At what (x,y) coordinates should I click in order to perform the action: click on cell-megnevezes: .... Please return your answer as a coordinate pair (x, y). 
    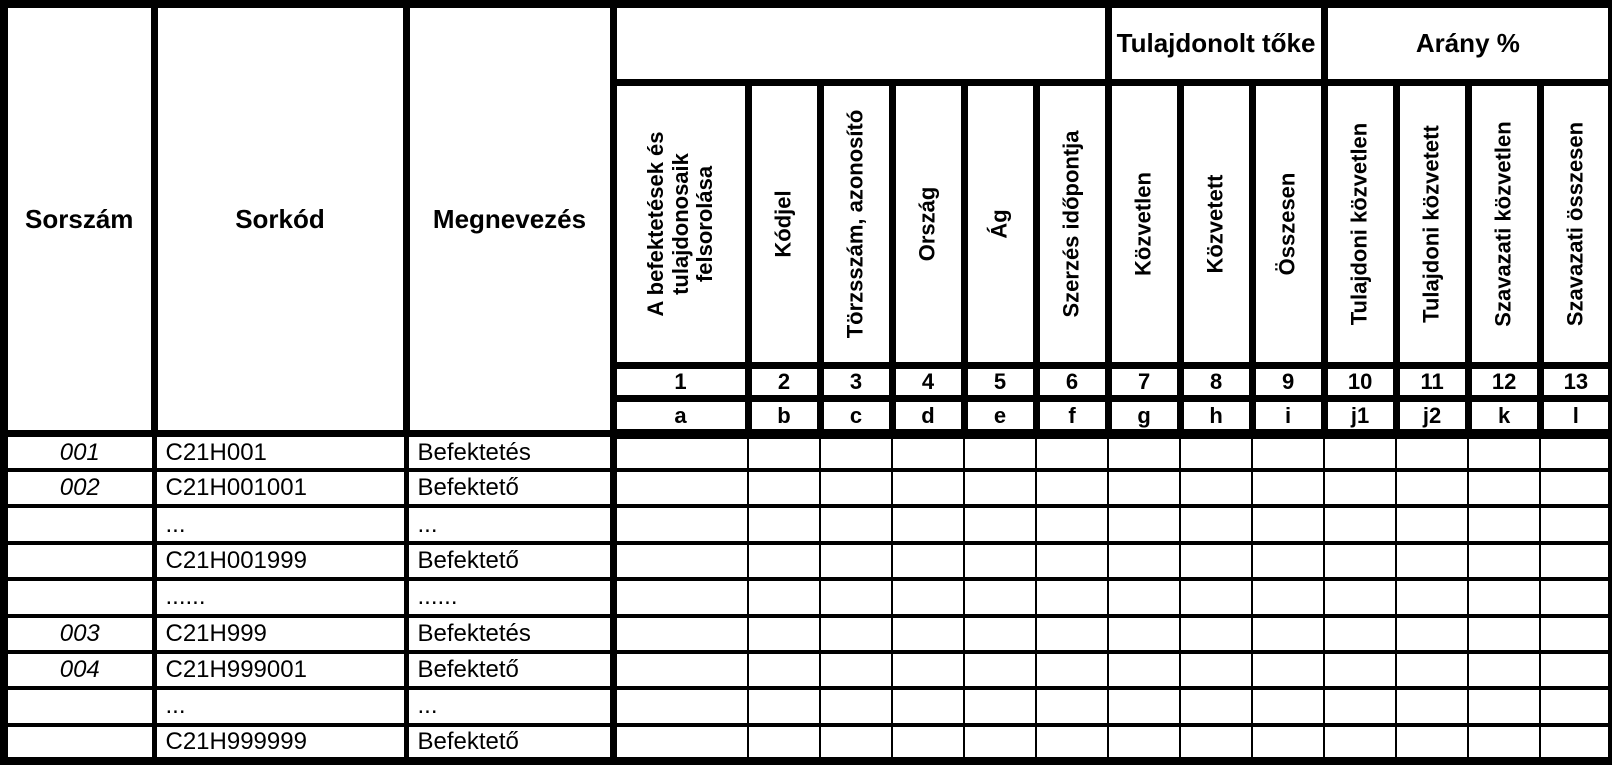
    Looking at the image, I should click on (511, 524).